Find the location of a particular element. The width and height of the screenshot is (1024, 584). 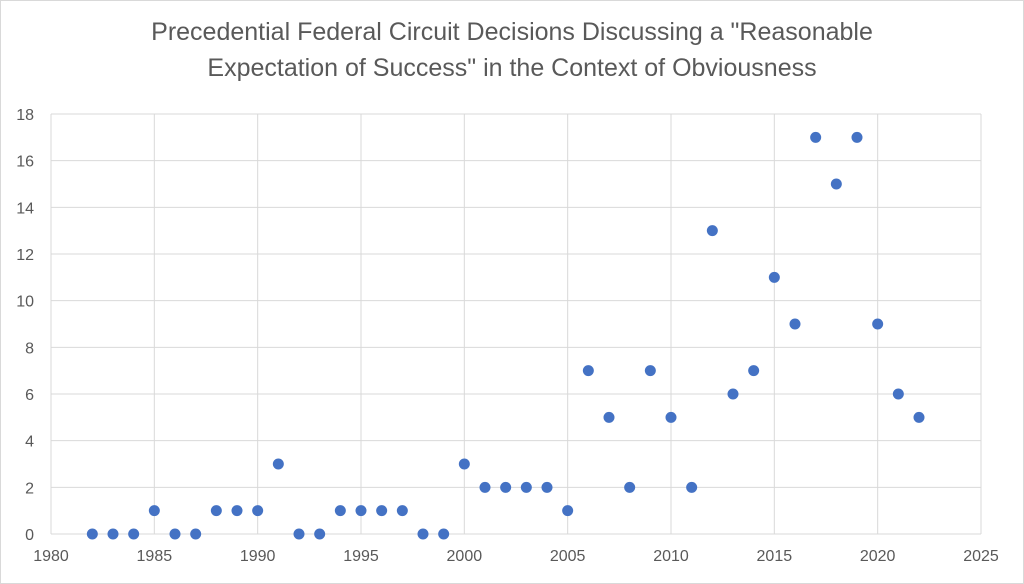

x-tick-label: 2005 is located at coordinates (568, 556).